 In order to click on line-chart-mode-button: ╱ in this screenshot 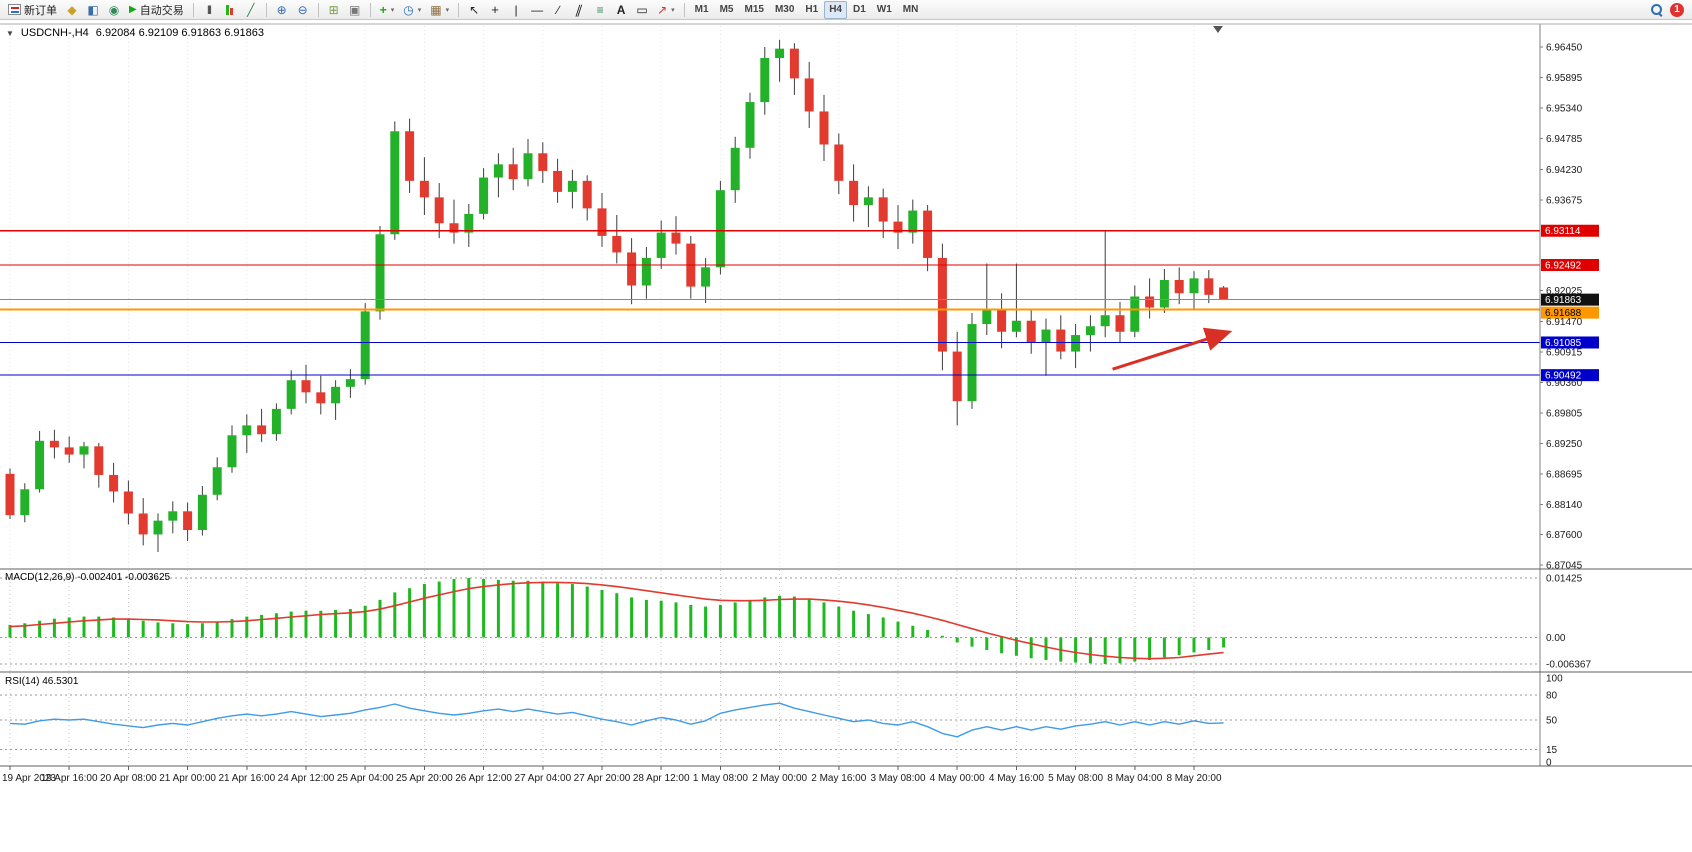, I will do `click(251, 10)`.